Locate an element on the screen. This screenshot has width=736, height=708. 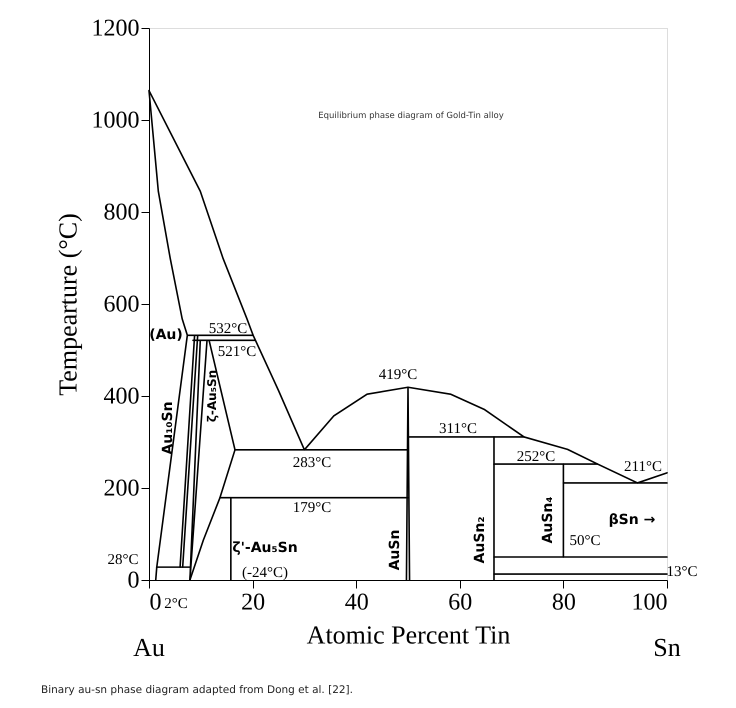
annotation: 252°C is located at coordinates (536, 457).